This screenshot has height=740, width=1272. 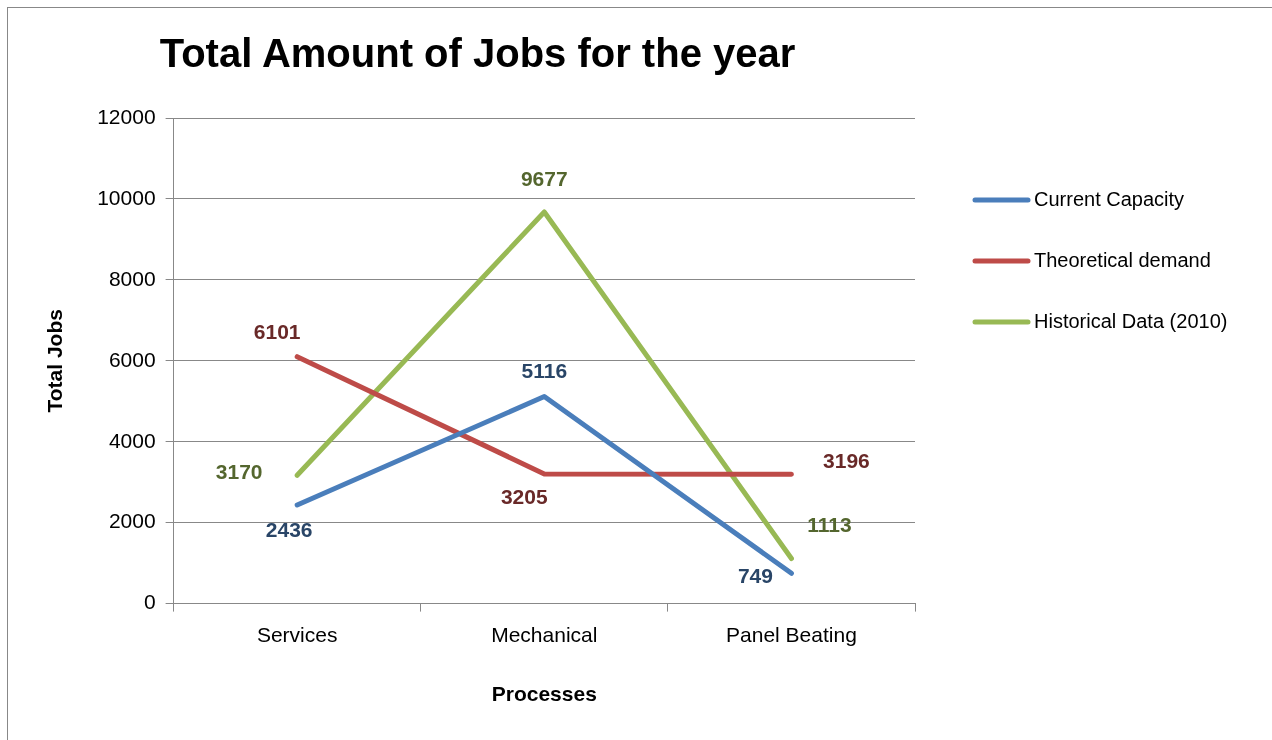 I want to click on data-label: 3170, so click(x=239, y=472).